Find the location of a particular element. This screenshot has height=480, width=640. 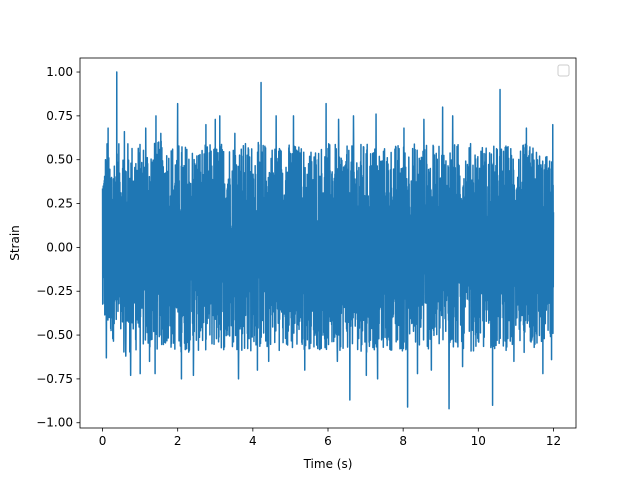

y-tick-label: 0.75 is located at coordinates (59, 116).